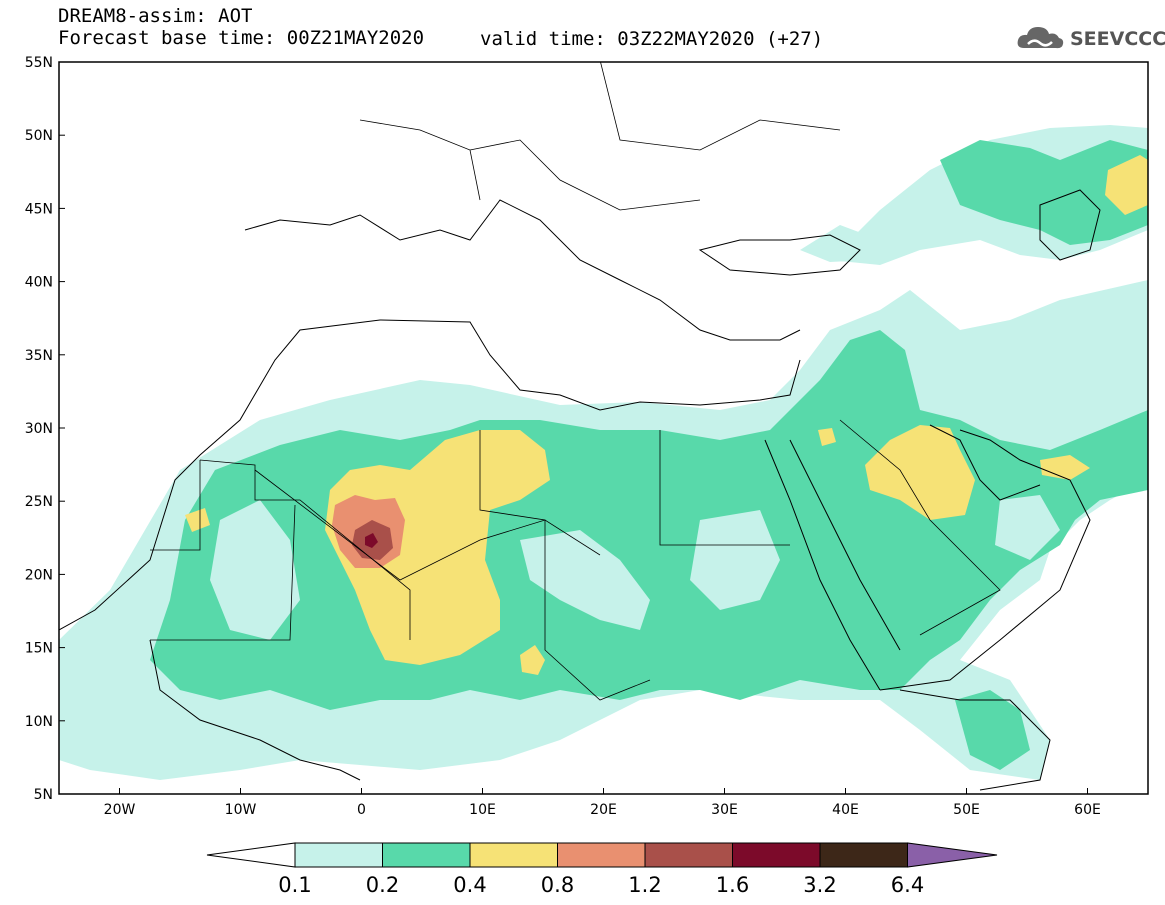 The height and width of the screenshot is (905, 1165). What do you see at coordinates (39, 575) in the screenshot?
I see `lat-tick-label: 20N` at bounding box center [39, 575].